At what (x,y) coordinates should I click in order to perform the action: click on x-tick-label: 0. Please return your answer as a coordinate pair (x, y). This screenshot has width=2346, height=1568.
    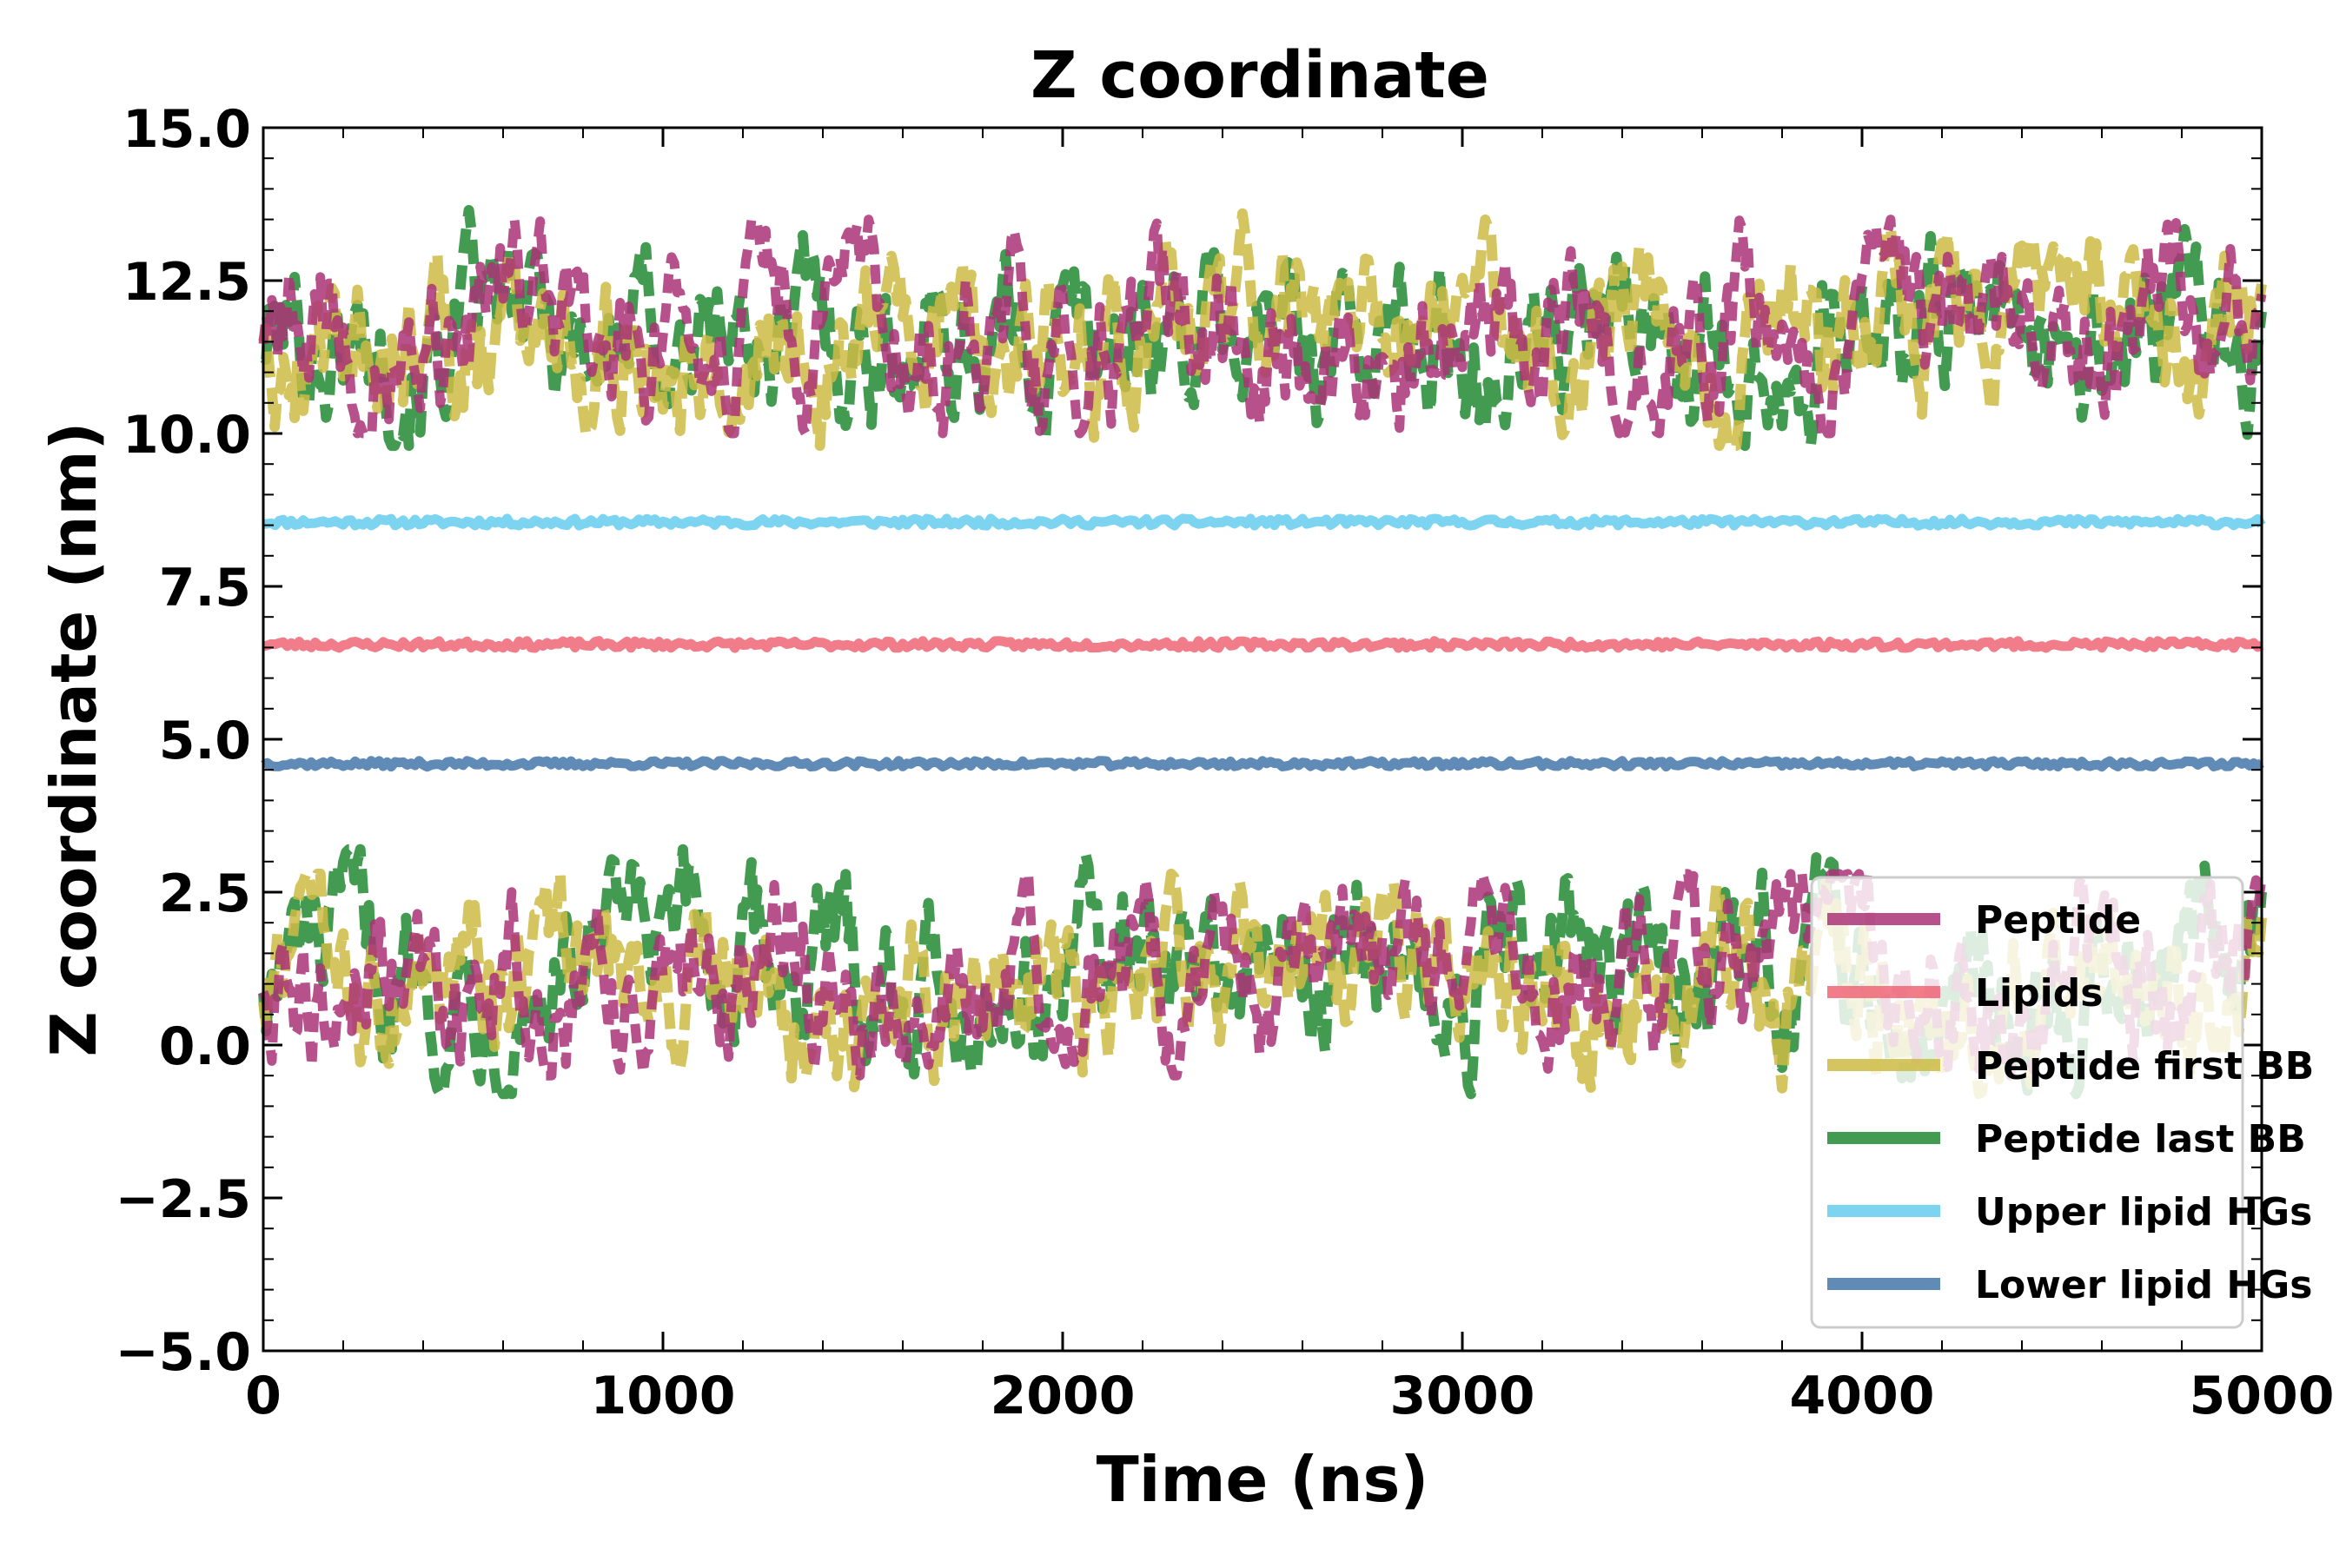
    Looking at the image, I should click on (263, 1396).